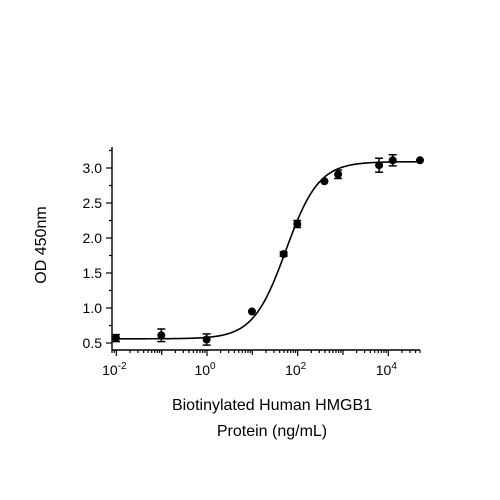 This screenshot has height=500, width=500. Describe the element at coordinates (205, 369) in the screenshot. I see `x-tick-label: 10⁰` at that location.